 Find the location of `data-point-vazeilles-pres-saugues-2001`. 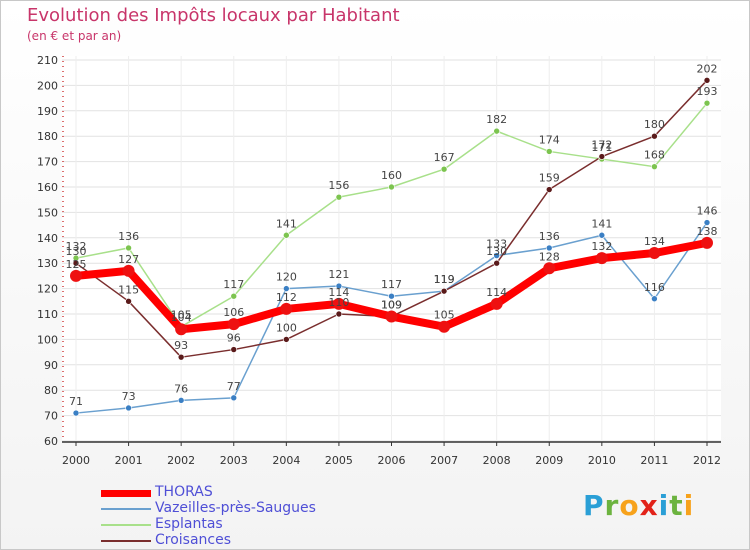

data-point-vazeilles-pres-saugues-2001 is located at coordinates (128, 408).